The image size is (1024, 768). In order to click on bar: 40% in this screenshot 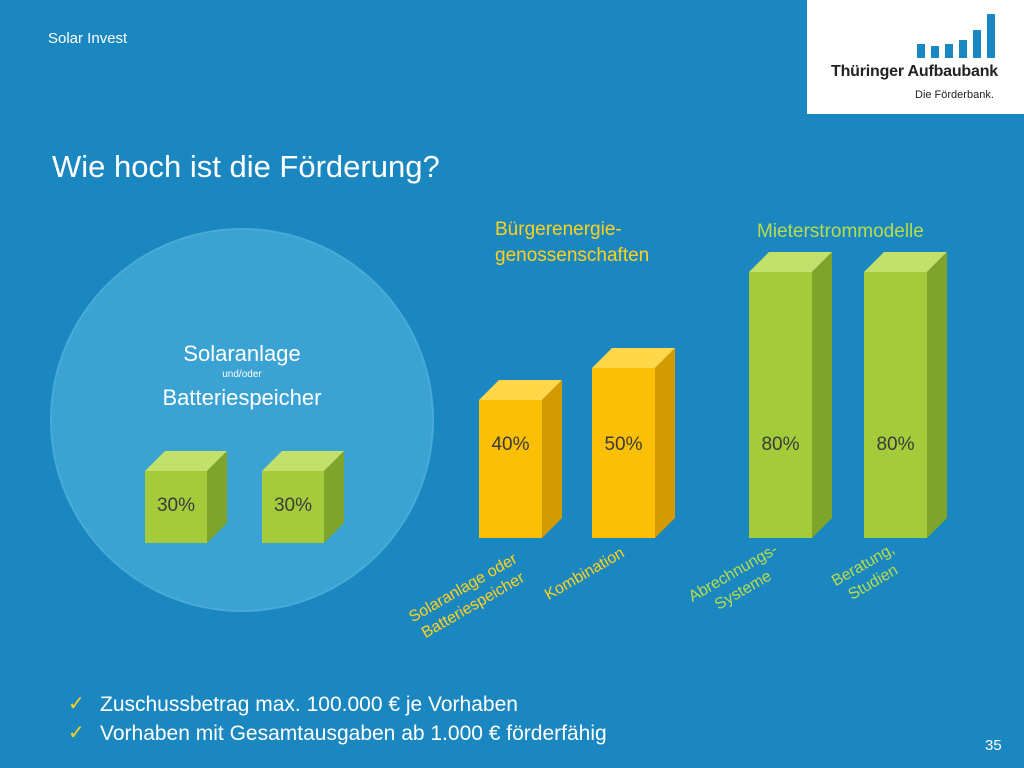, I will do `click(520, 459)`.